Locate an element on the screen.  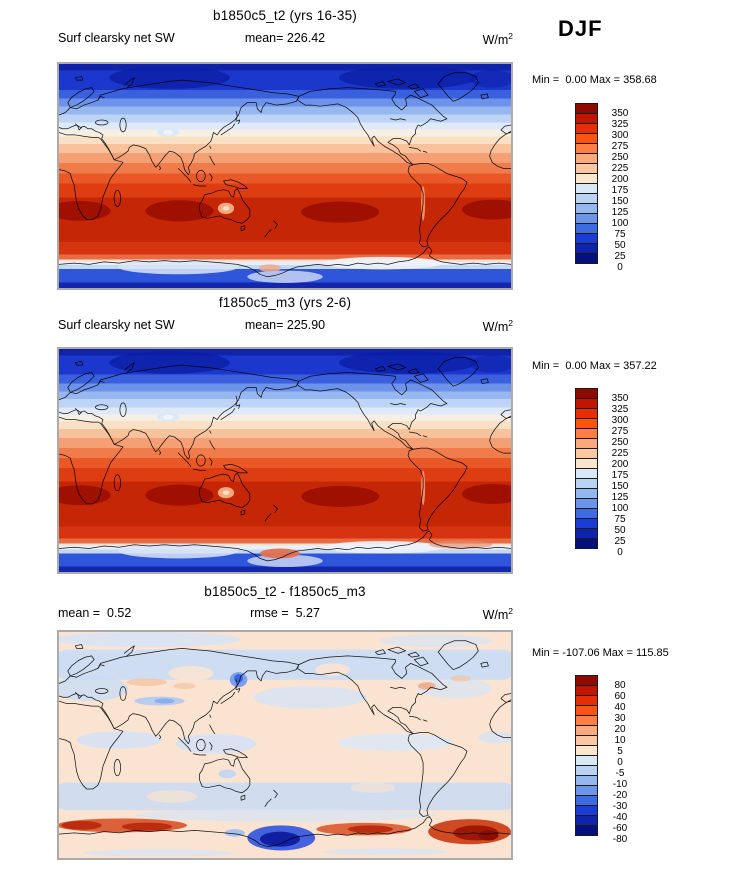
panel1-variable-label: Surf clearsky net SW is located at coordinates (116, 38).